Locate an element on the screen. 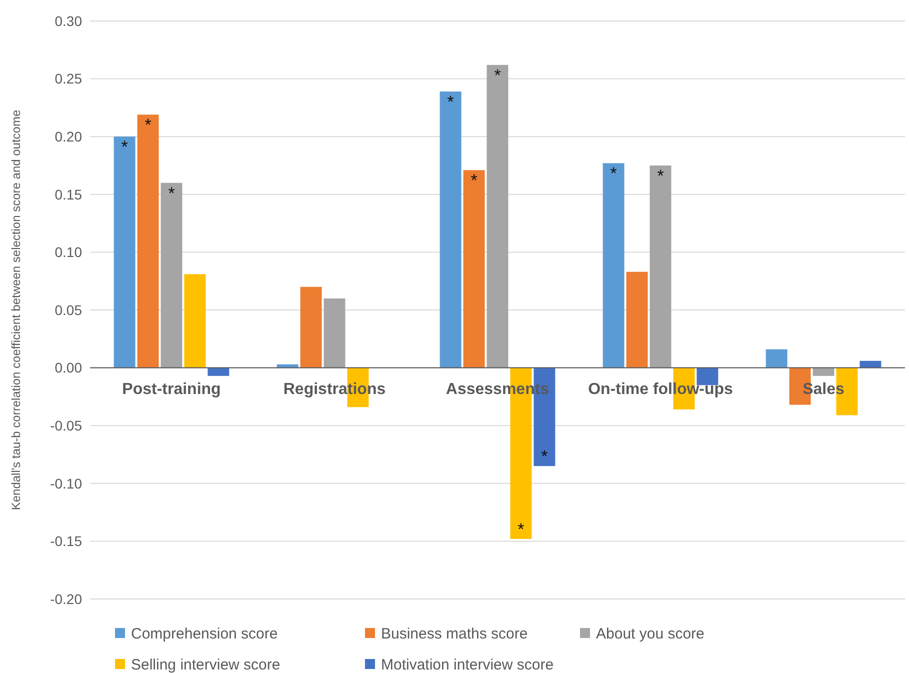 The height and width of the screenshot is (673, 909). legend-label: Motivation interview score is located at coordinates (467, 664).